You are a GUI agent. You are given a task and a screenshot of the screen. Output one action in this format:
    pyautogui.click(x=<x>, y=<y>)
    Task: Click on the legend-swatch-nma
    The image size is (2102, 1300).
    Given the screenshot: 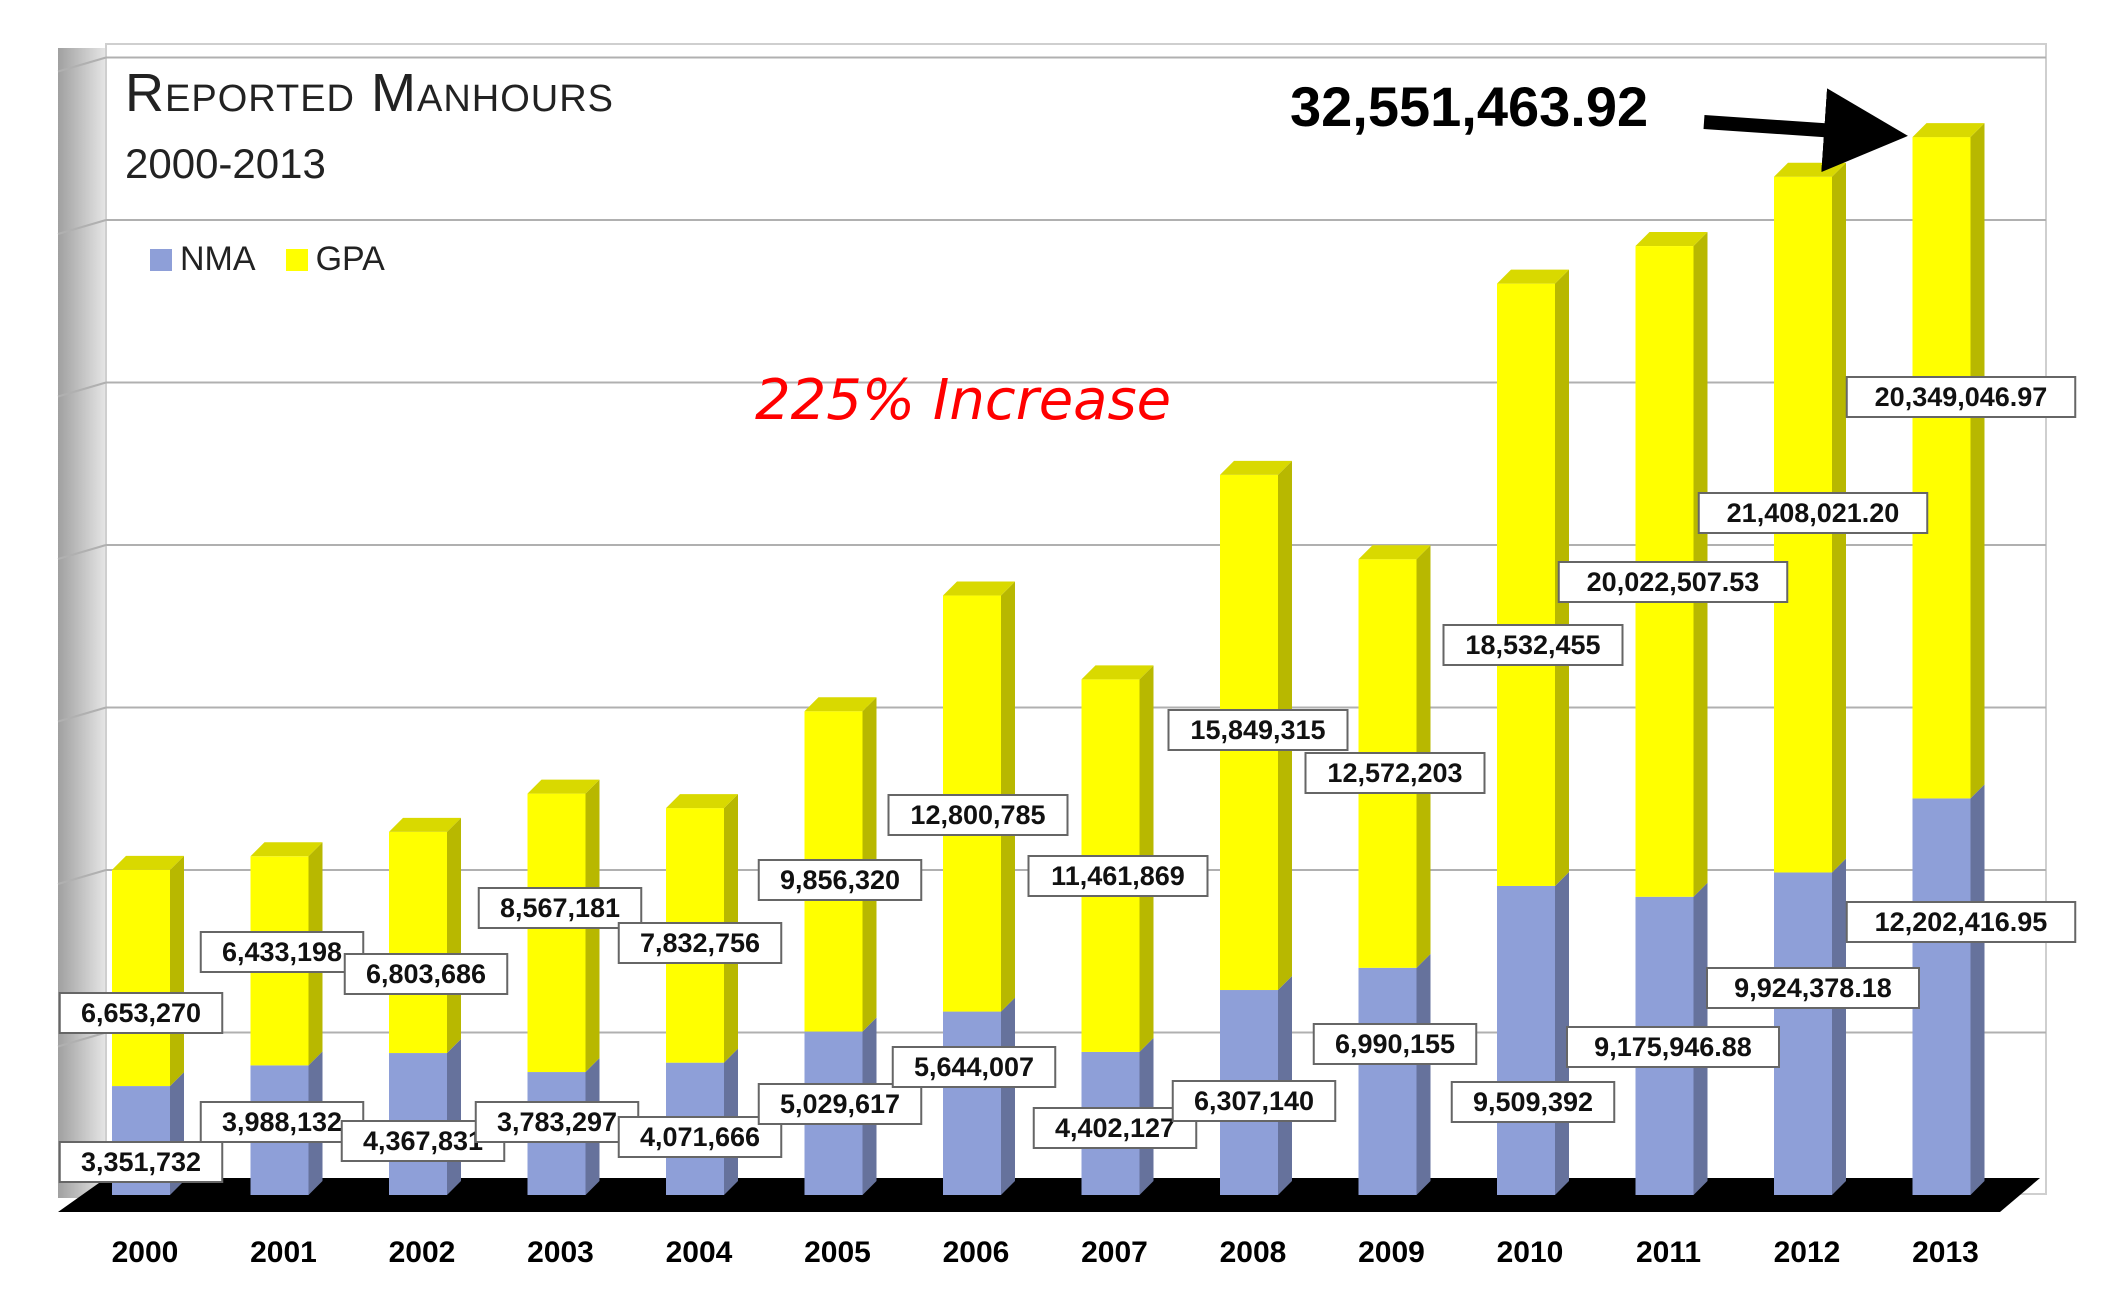 What is the action you would take?
    pyautogui.click(x=161, y=259)
    